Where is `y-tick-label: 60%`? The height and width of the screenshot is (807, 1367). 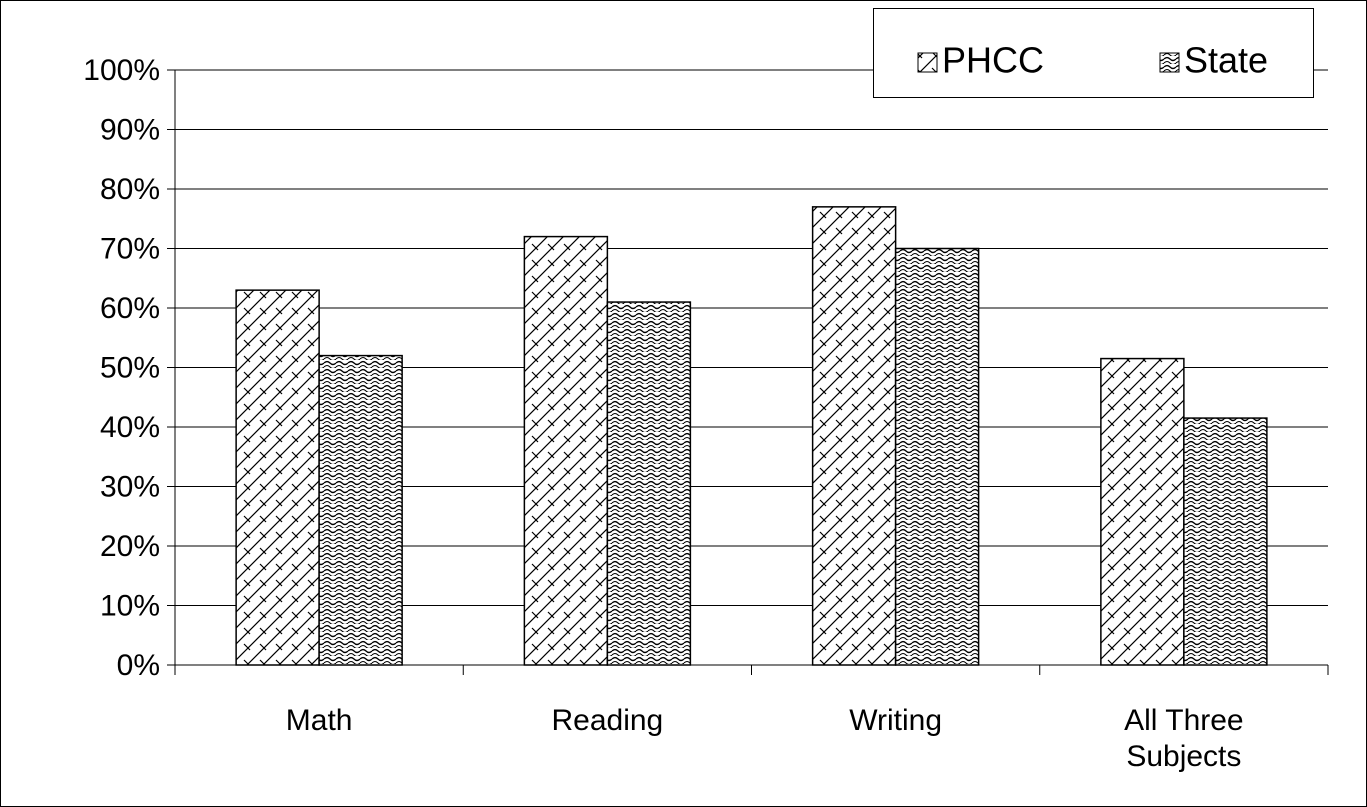
y-tick-label: 60% is located at coordinates (130, 308).